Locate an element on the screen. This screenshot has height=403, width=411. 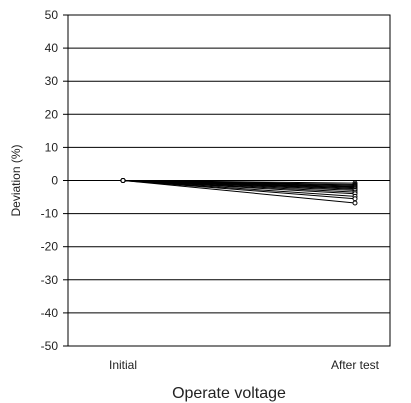
x-tick-label: After test is located at coordinates (355, 365).